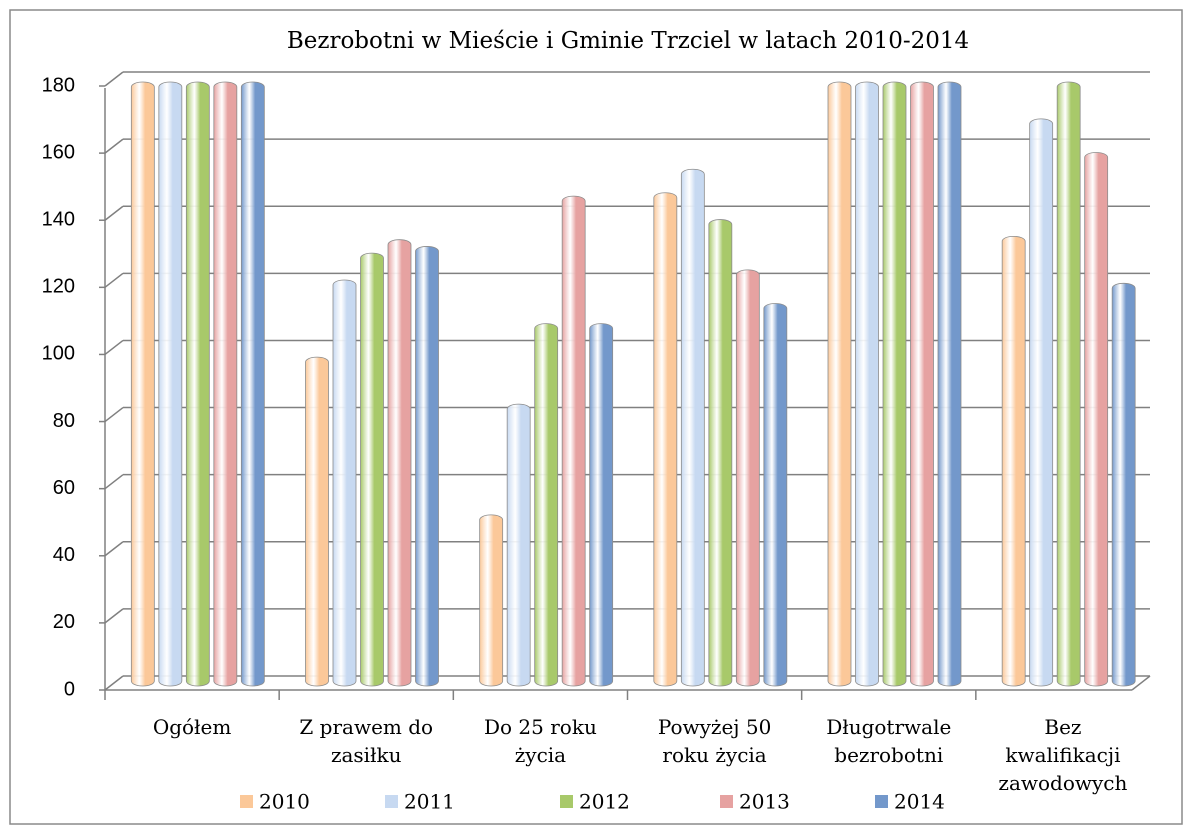 This screenshot has height=840, width=1194. Describe the element at coordinates (715, 741) in the screenshot. I see `x-tick-label: Powyżej 50 roku życia` at that location.